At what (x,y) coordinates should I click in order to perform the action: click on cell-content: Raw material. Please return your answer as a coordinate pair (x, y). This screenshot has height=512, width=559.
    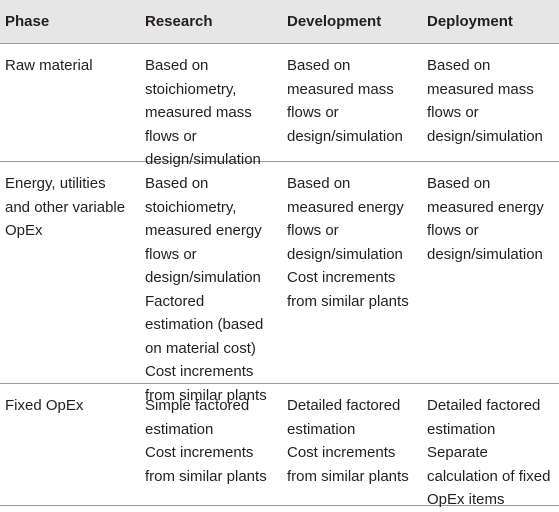
    Looking at the image, I should click on (68, 66).